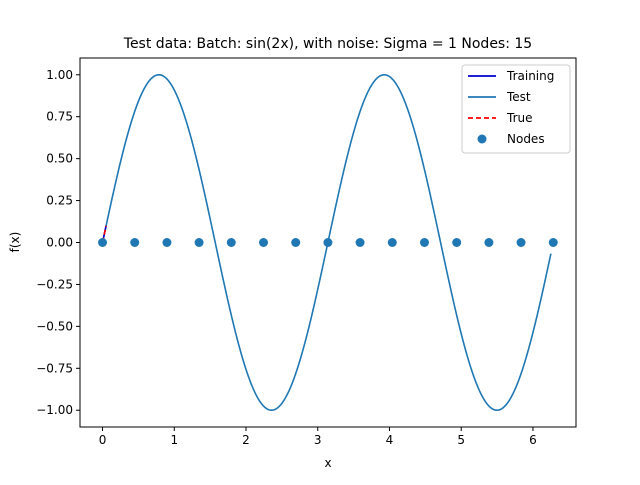  What do you see at coordinates (59, 75) in the screenshot?
I see `y-tick-label: 1.00` at bounding box center [59, 75].